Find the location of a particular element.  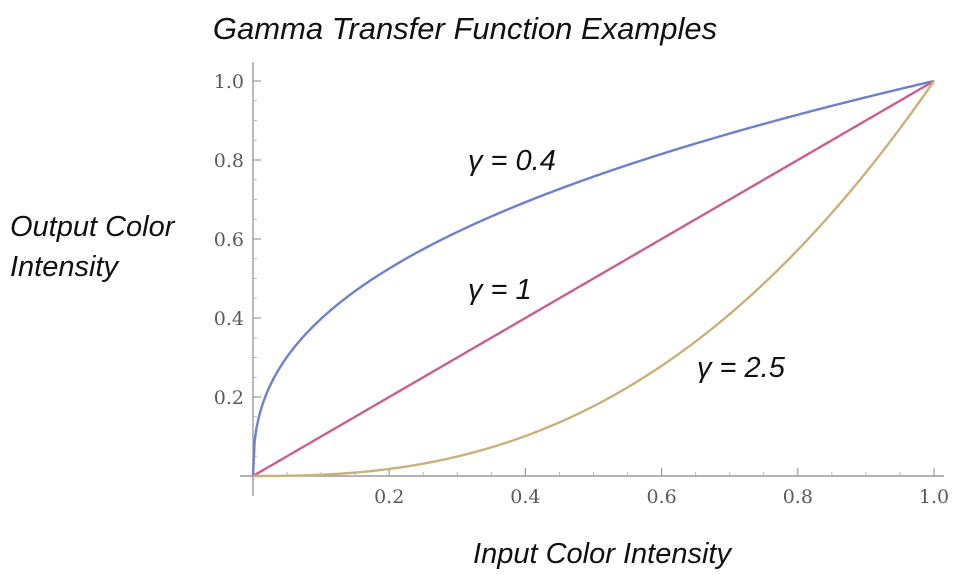

y-axis-label: Output Color Intensity is located at coordinates (96, 247).